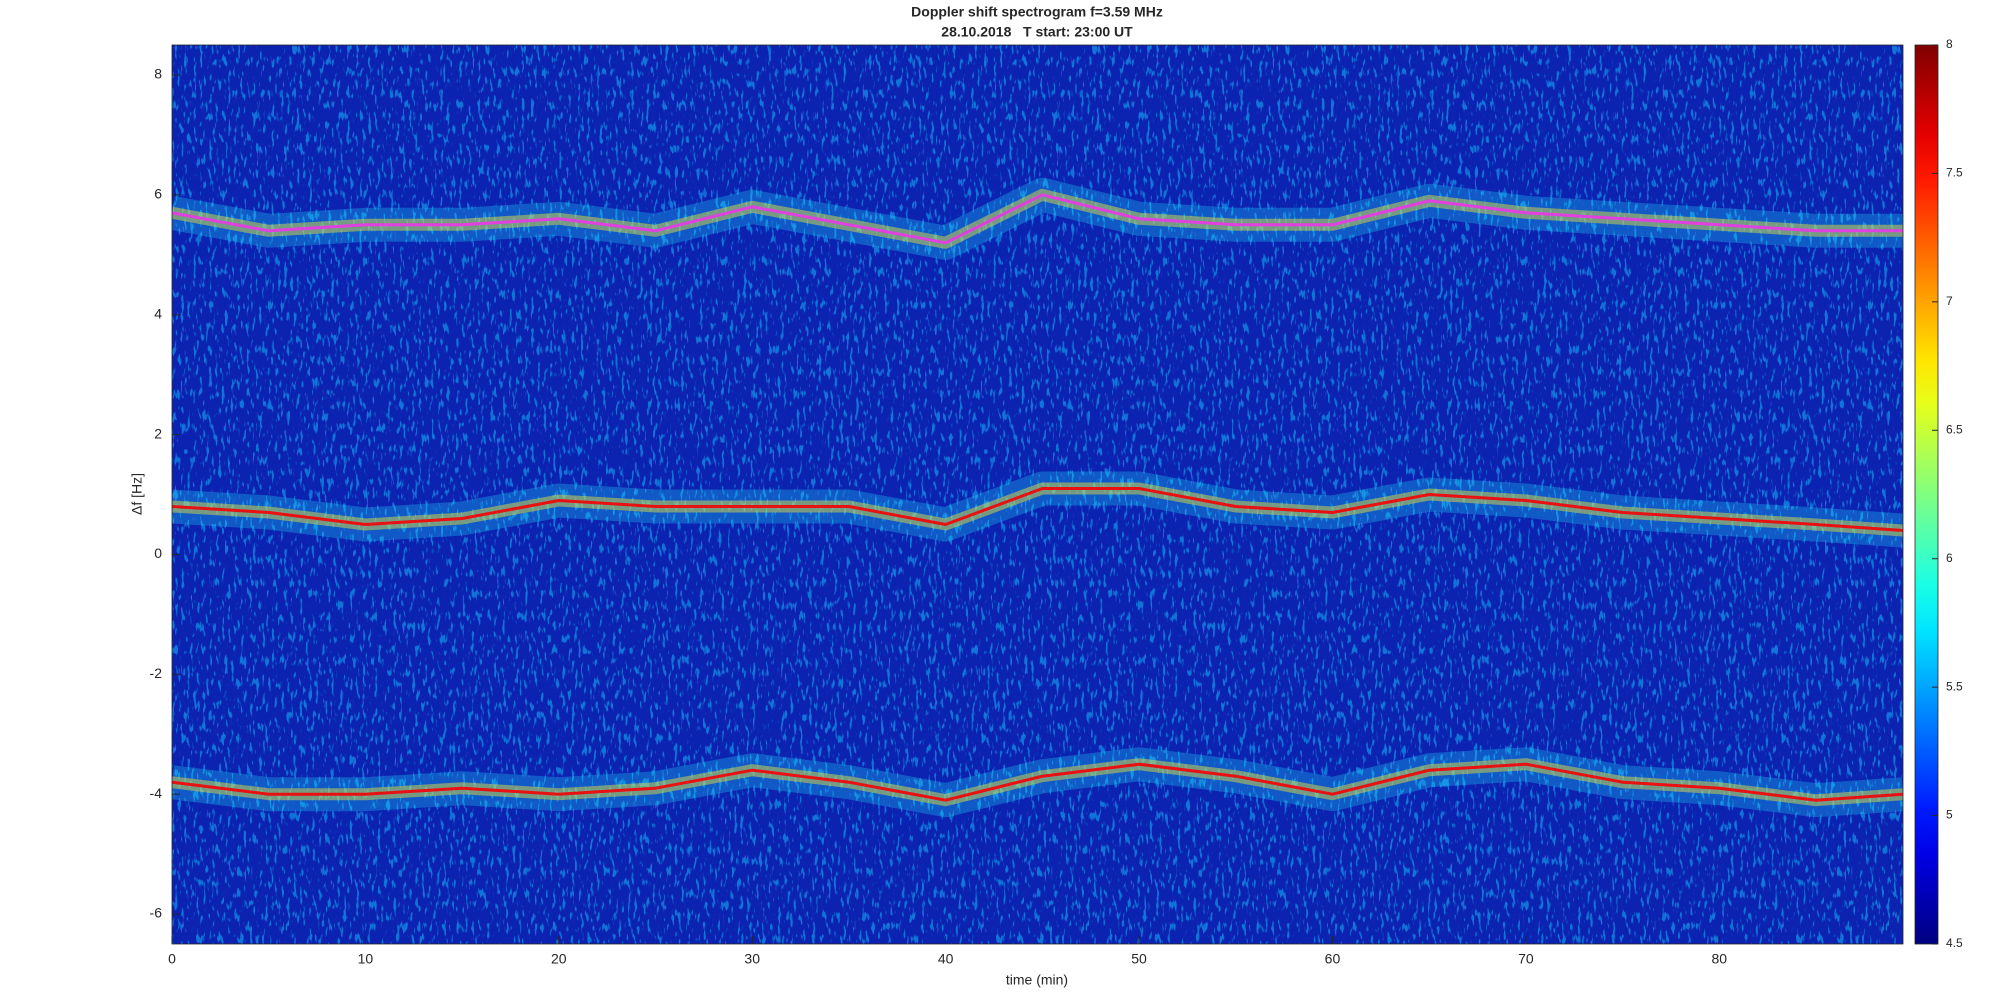  What do you see at coordinates (1719, 959) in the screenshot?
I see `x-tick-label: 80` at bounding box center [1719, 959].